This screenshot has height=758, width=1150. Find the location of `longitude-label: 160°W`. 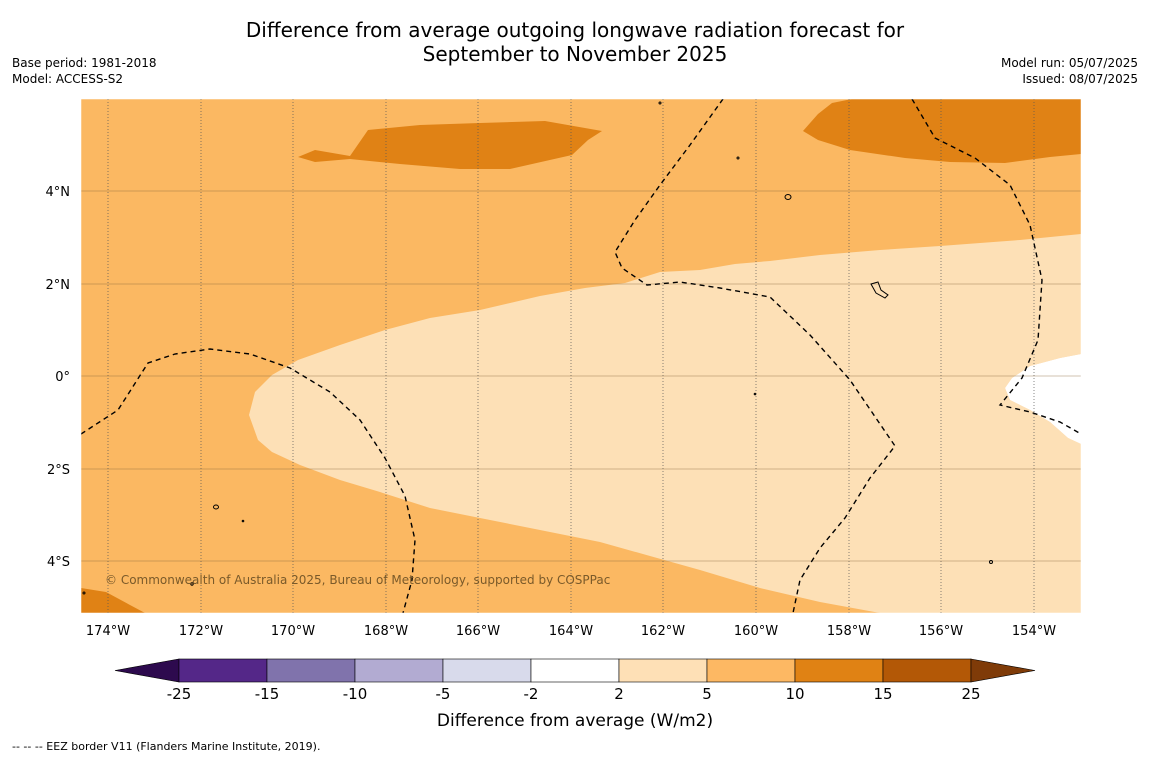

longitude-label: 160°W is located at coordinates (756, 631).